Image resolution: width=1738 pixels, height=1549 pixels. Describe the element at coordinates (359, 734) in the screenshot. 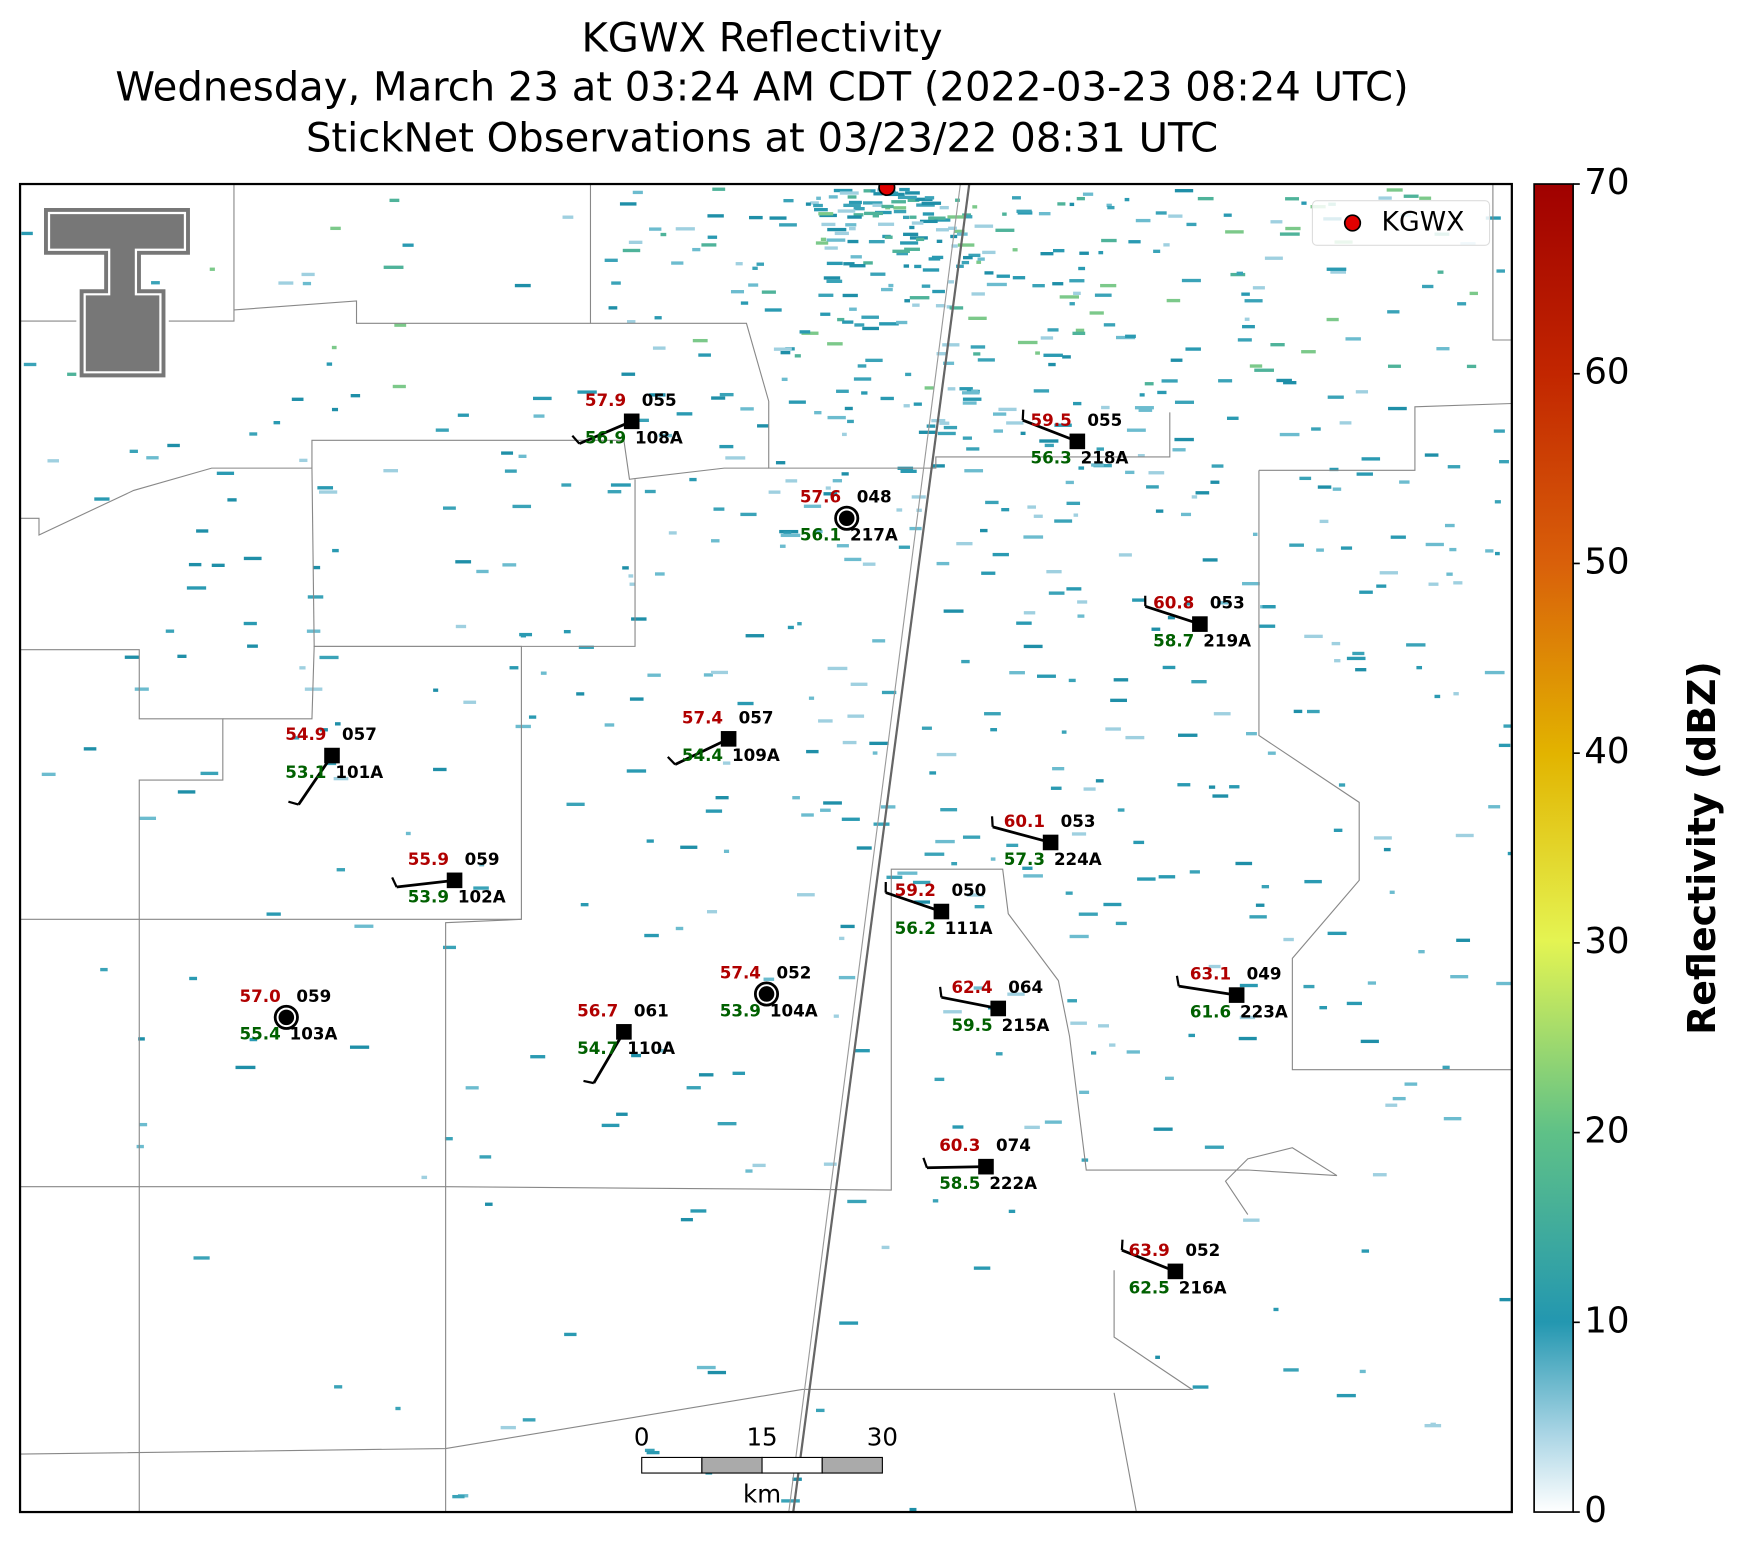

I see `pressure: 057` at that location.